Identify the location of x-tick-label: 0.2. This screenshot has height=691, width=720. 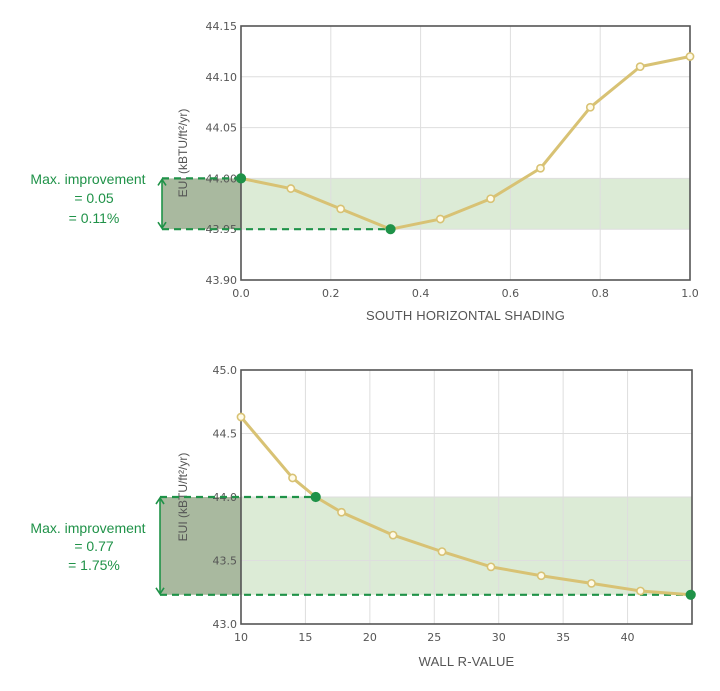
(331, 293).